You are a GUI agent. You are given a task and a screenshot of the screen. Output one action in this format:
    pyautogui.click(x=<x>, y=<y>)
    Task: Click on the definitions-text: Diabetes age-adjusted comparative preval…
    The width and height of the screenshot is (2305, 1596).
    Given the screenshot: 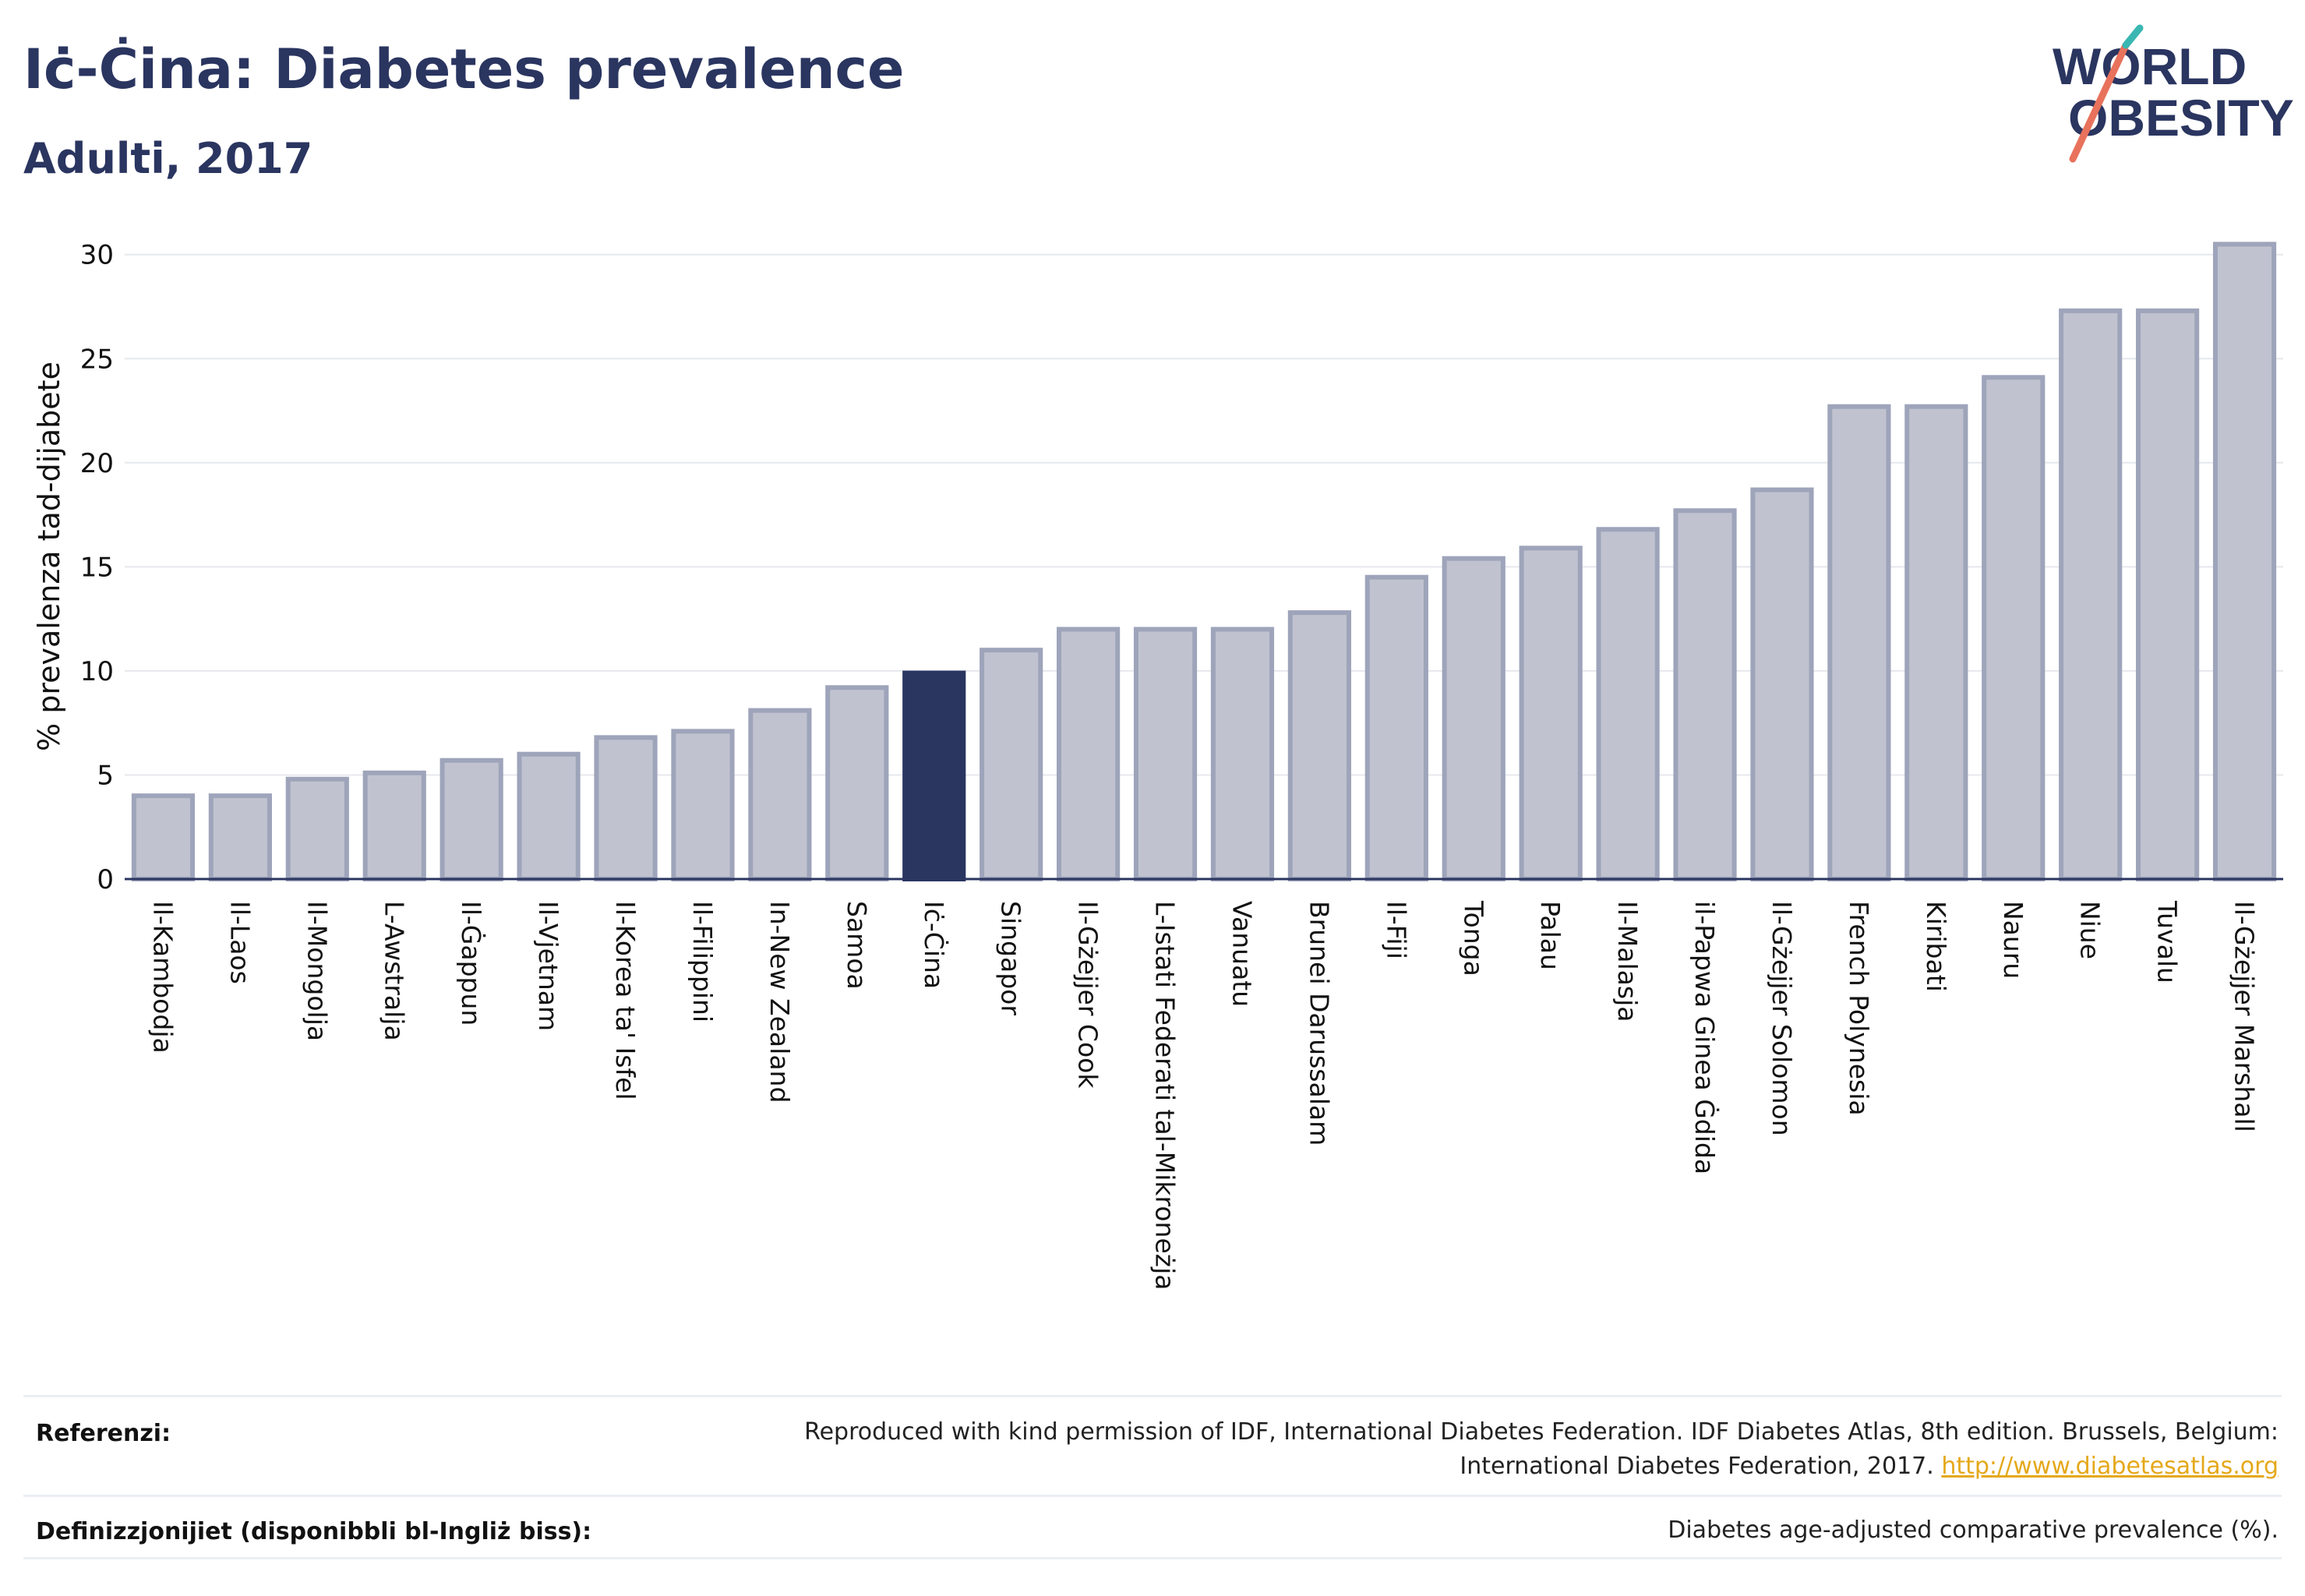 What is the action you would take?
    pyautogui.click(x=1973, y=1530)
    